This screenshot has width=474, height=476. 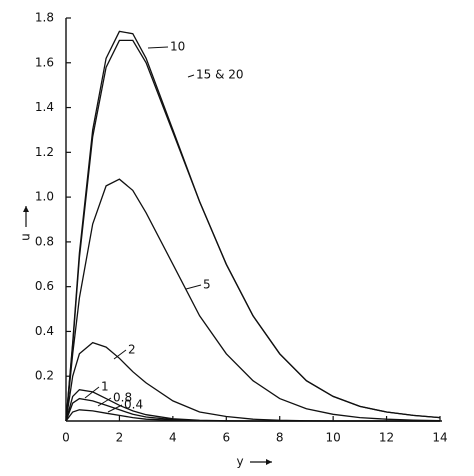 I want to click on x-tick-label: 0, so click(x=66, y=438).